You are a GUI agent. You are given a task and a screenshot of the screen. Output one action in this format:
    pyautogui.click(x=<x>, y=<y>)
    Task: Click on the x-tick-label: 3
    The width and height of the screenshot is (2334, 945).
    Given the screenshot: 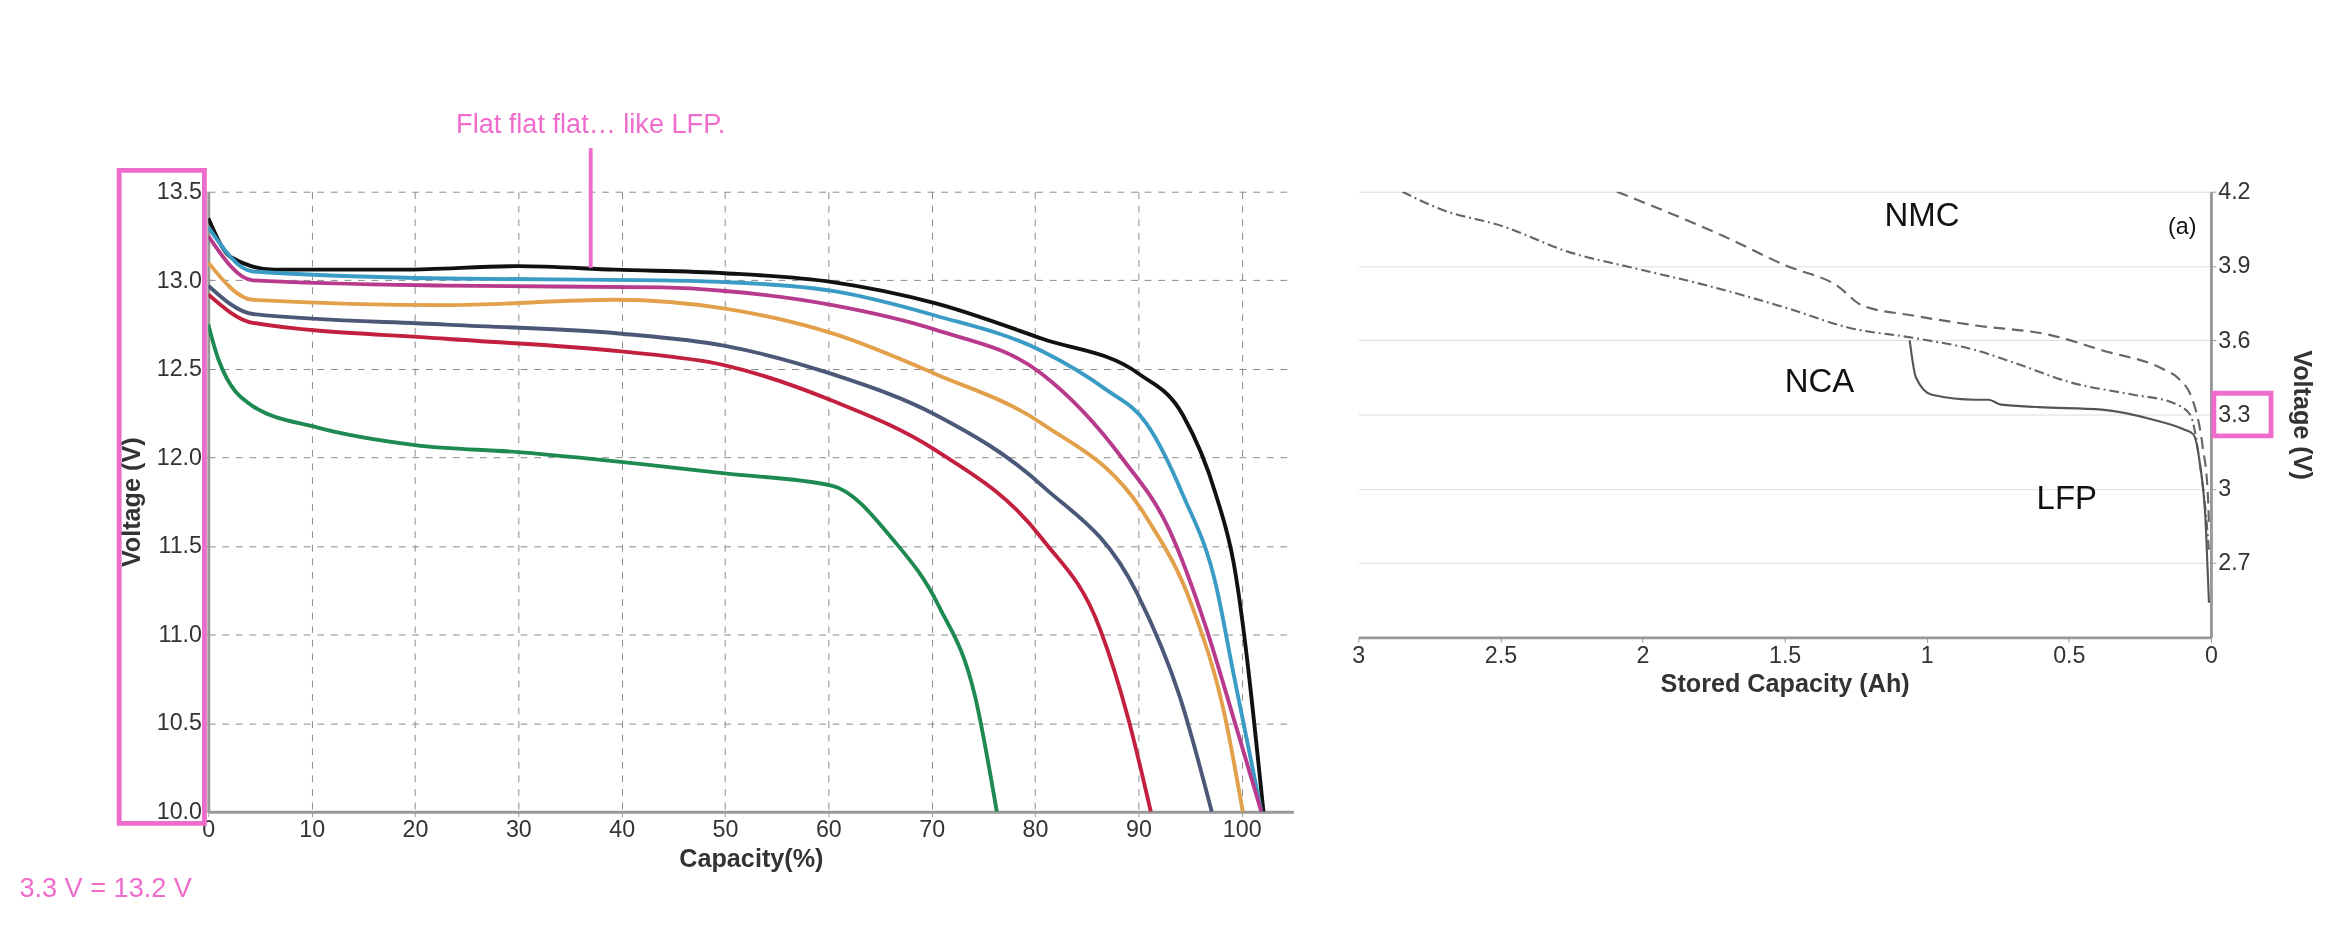 What is the action you would take?
    pyautogui.click(x=1359, y=655)
    